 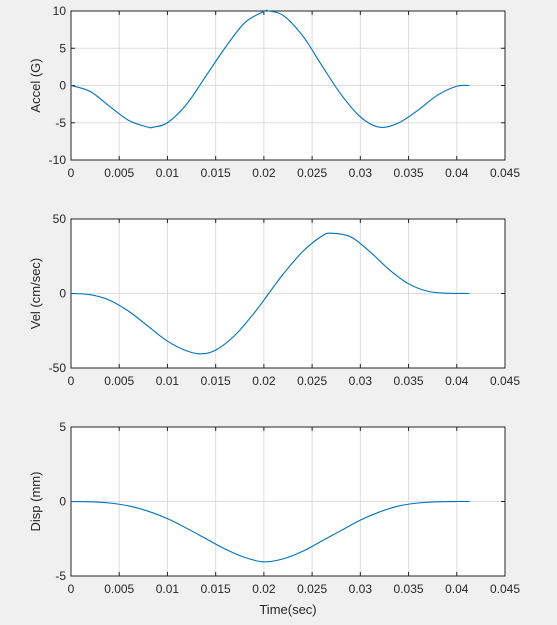 I want to click on y-axis-label: Accel (G), so click(x=35, y=85).